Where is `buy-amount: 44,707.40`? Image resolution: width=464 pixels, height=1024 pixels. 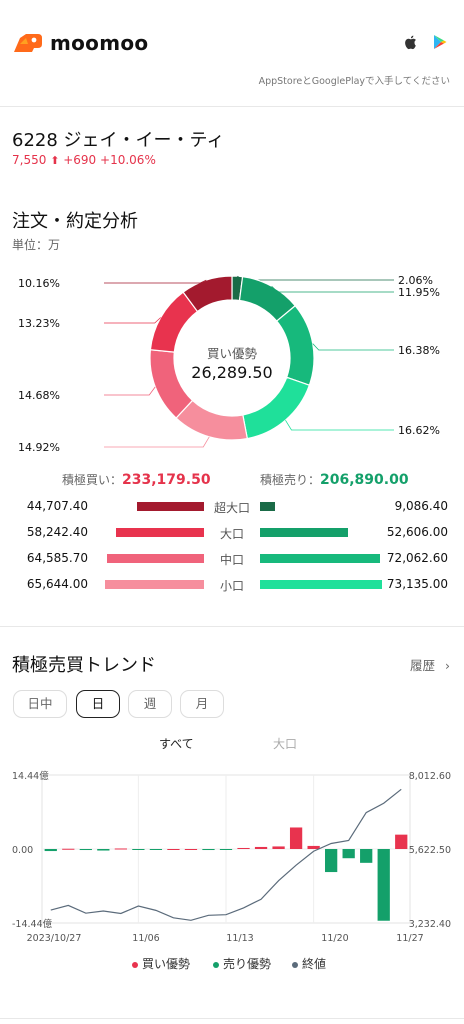 buy-amount: 44,707.40 is located at coordinates (57, 506).